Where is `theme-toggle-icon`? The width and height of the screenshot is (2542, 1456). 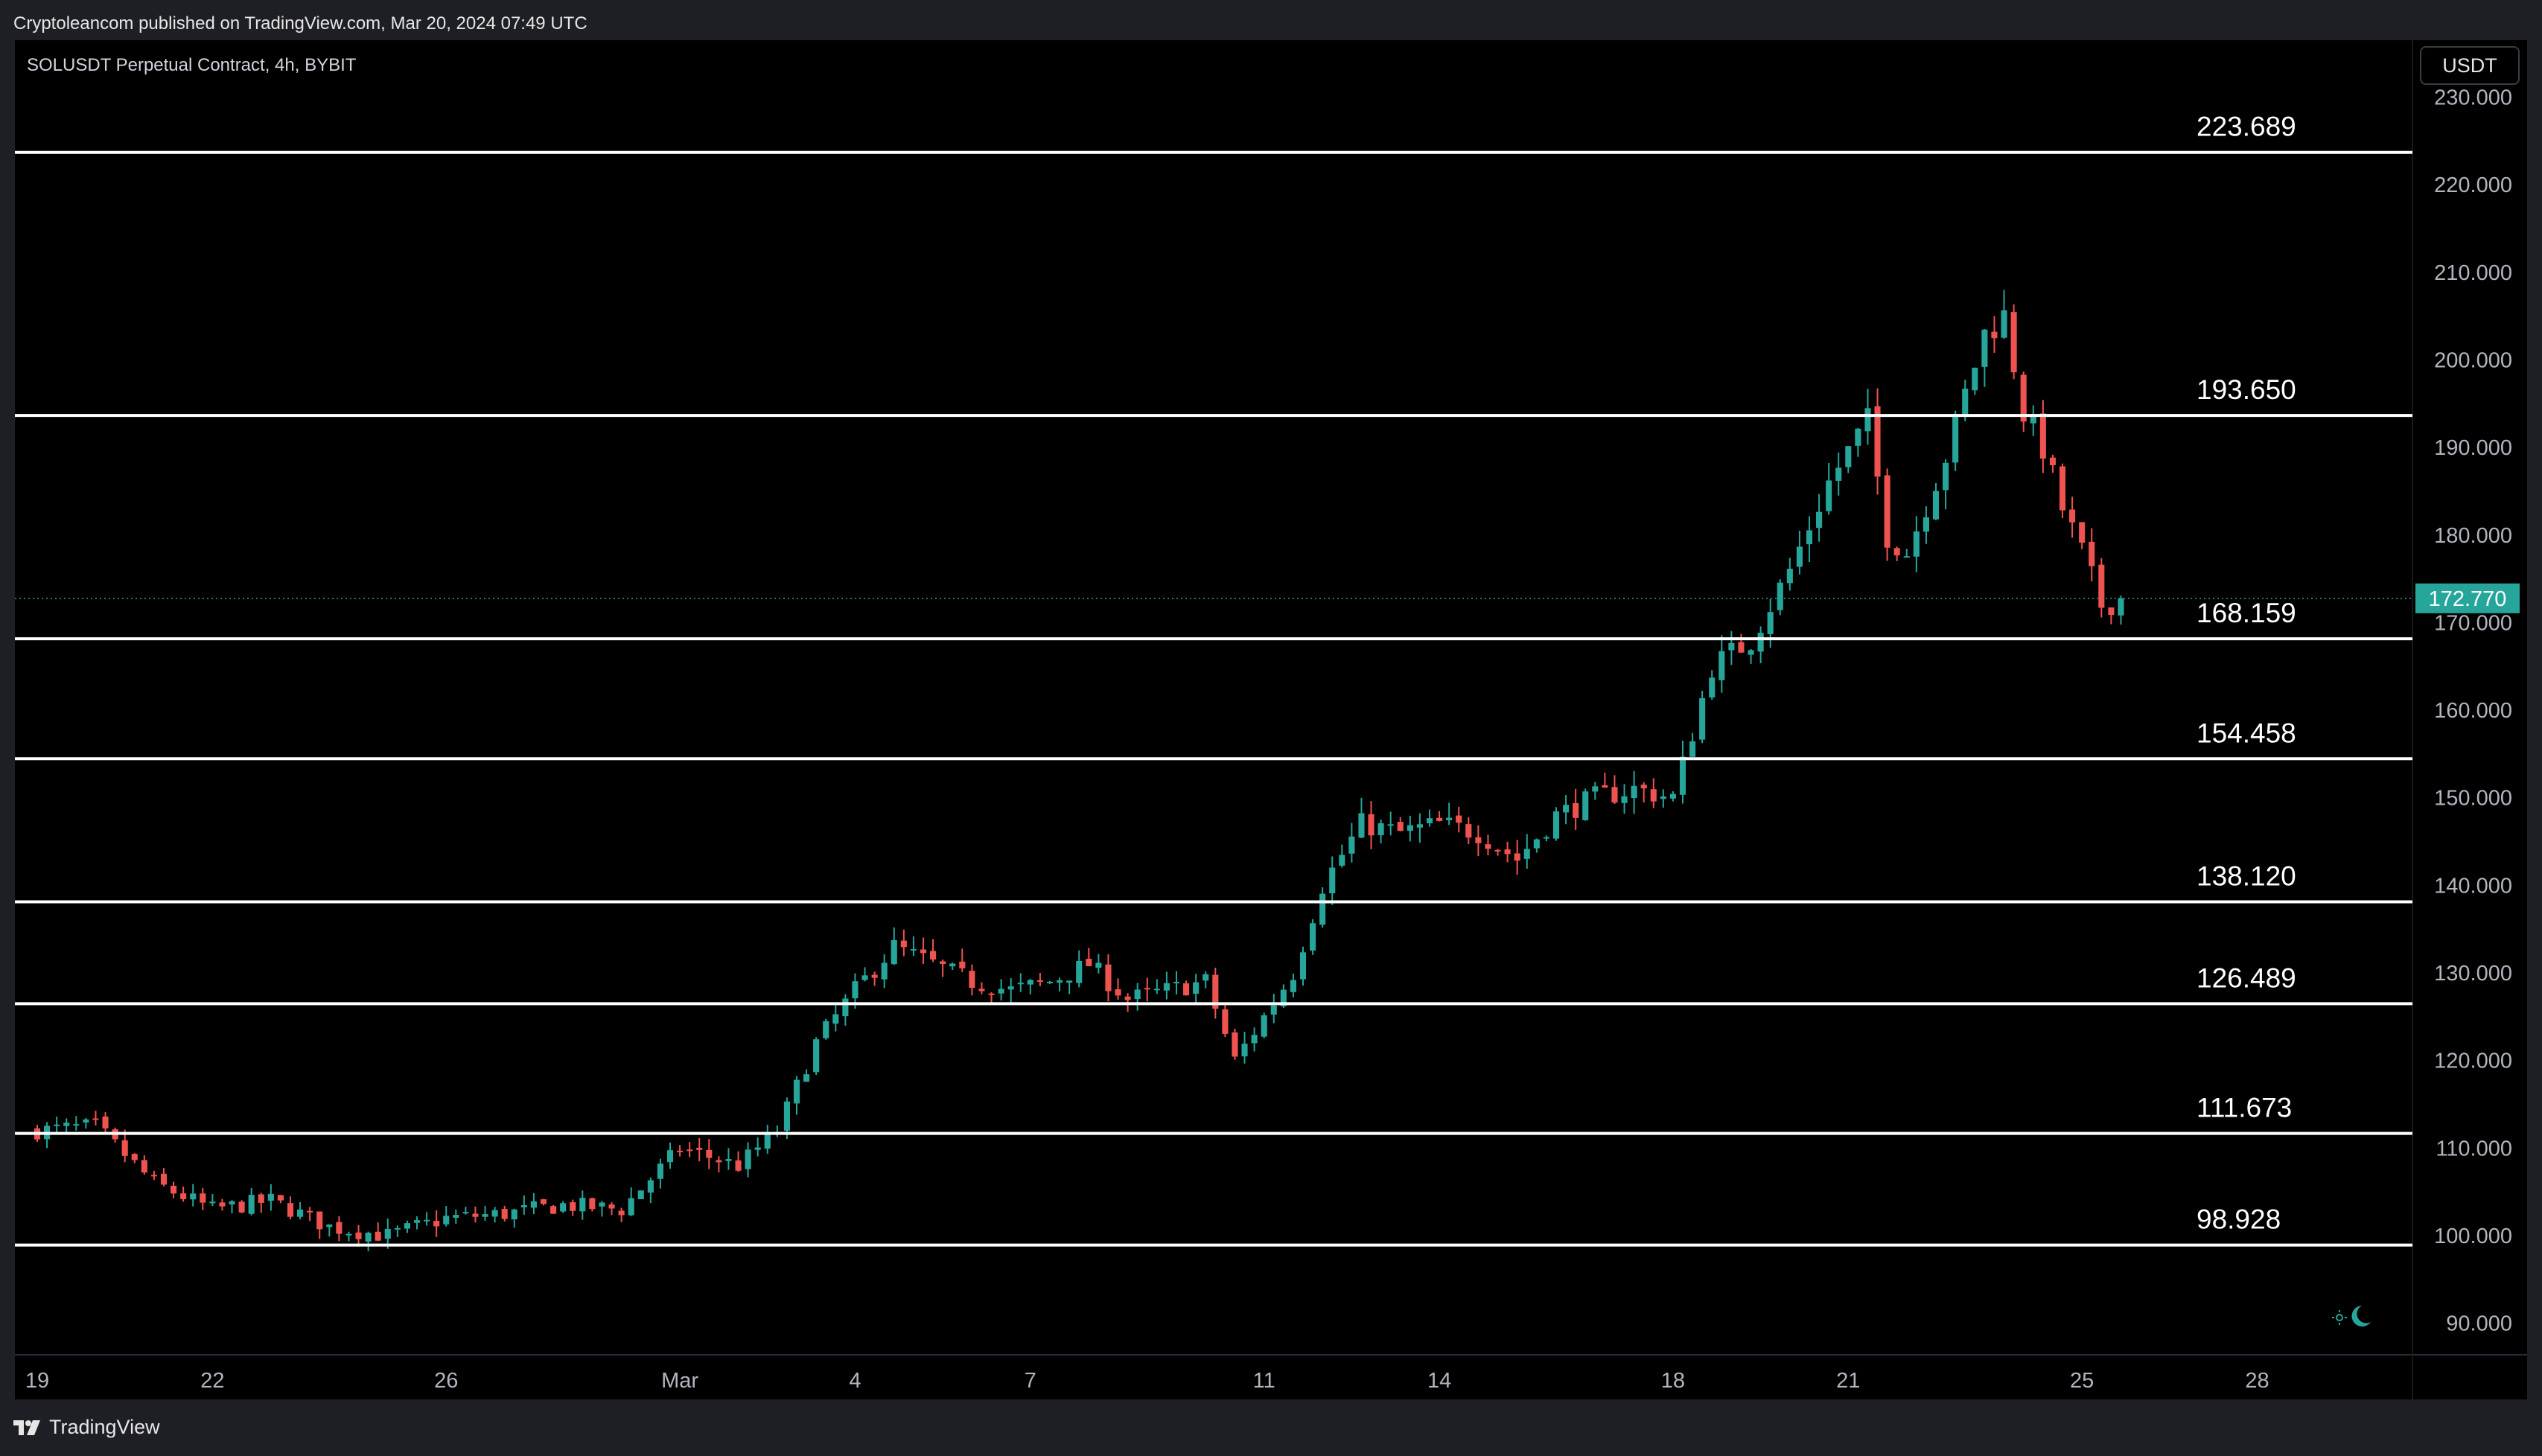
theme-toggle-icon is located at coordinates (2351, 1316).